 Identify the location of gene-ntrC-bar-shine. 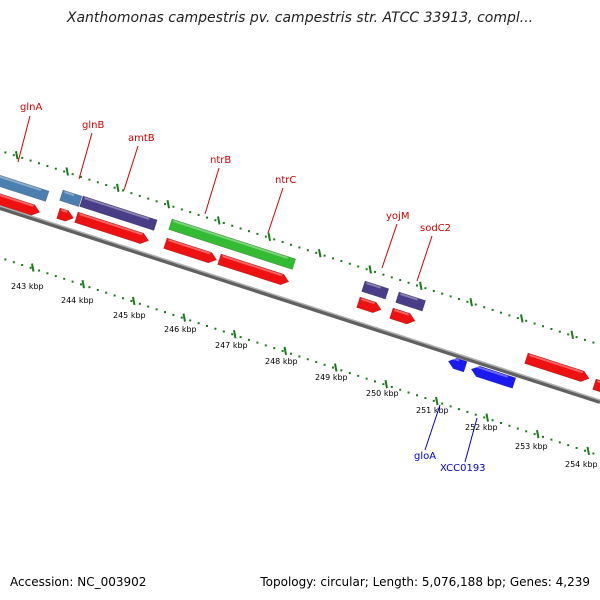
(230, 239).